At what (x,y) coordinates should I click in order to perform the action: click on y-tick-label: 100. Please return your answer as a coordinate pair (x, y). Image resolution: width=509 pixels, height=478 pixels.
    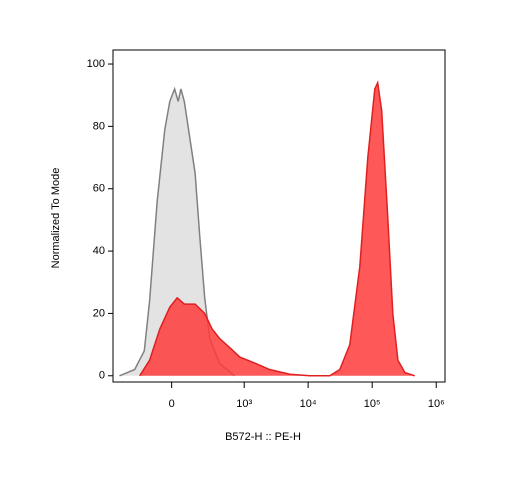
    Looking at the image, I should click on (96, 64).